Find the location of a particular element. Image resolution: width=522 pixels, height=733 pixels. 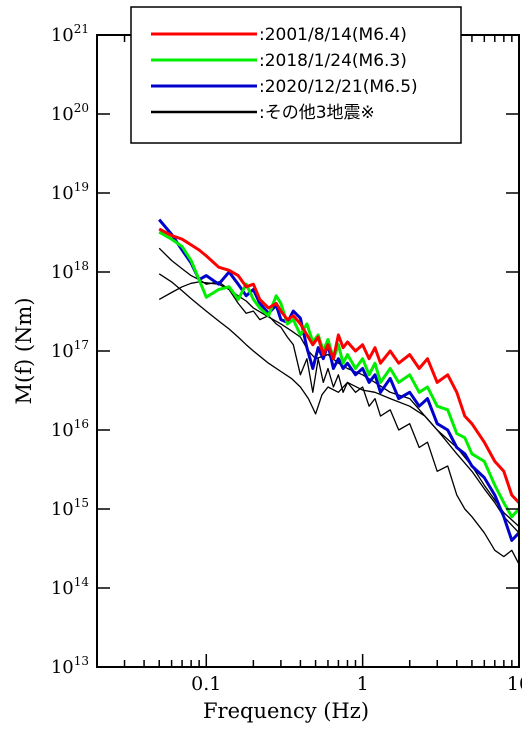

legend-box is located at coordinates (296, 75).